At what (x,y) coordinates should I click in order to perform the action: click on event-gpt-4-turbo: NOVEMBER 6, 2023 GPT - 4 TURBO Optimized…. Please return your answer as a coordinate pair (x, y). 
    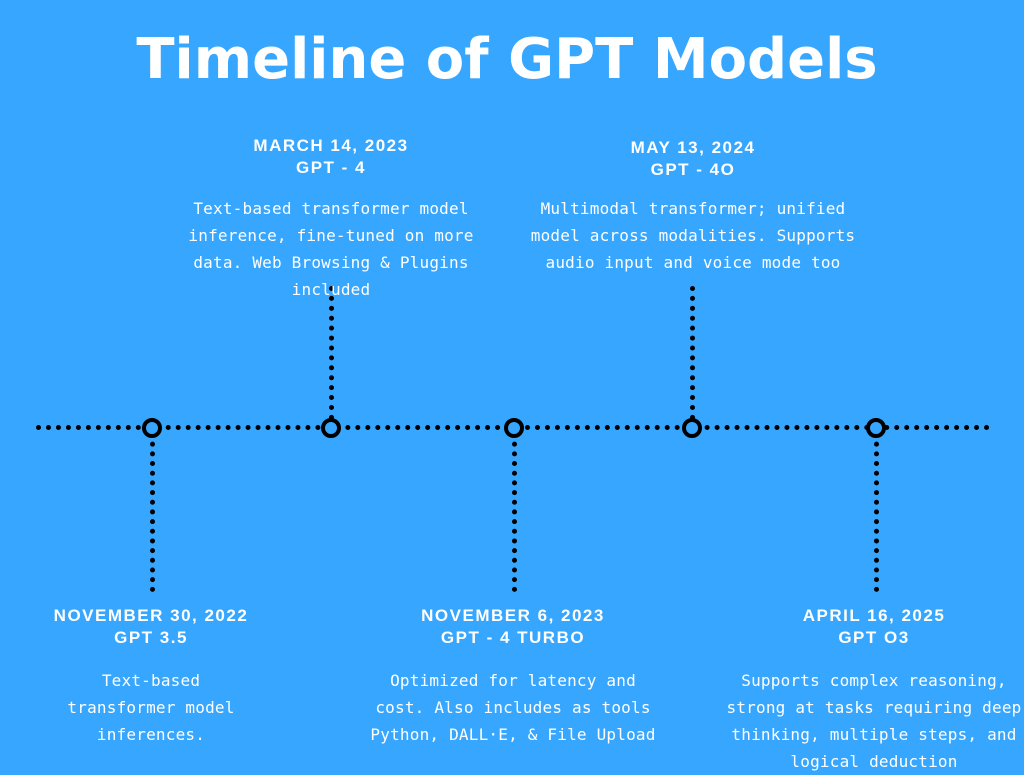
    Looking at the image, I should click on (513, 676).